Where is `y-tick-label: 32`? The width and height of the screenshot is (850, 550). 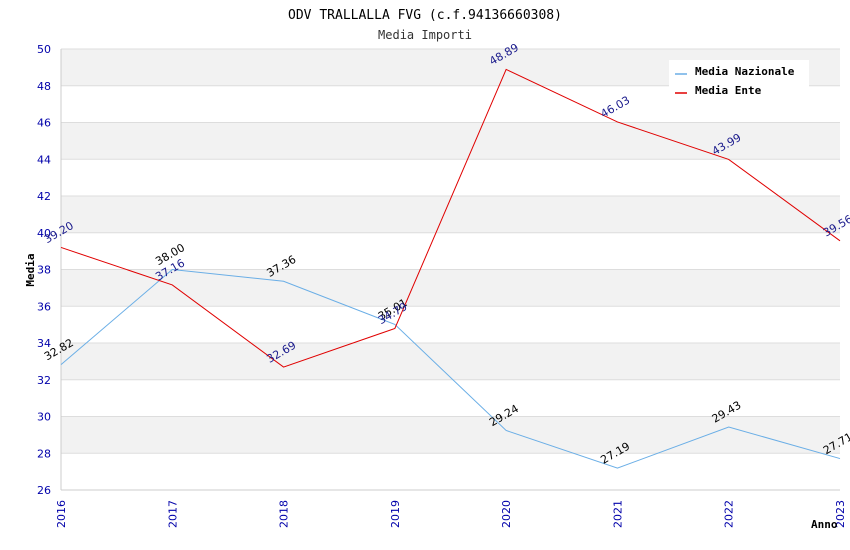
y-tick-label: 32 is located at coordinates (44, 380).